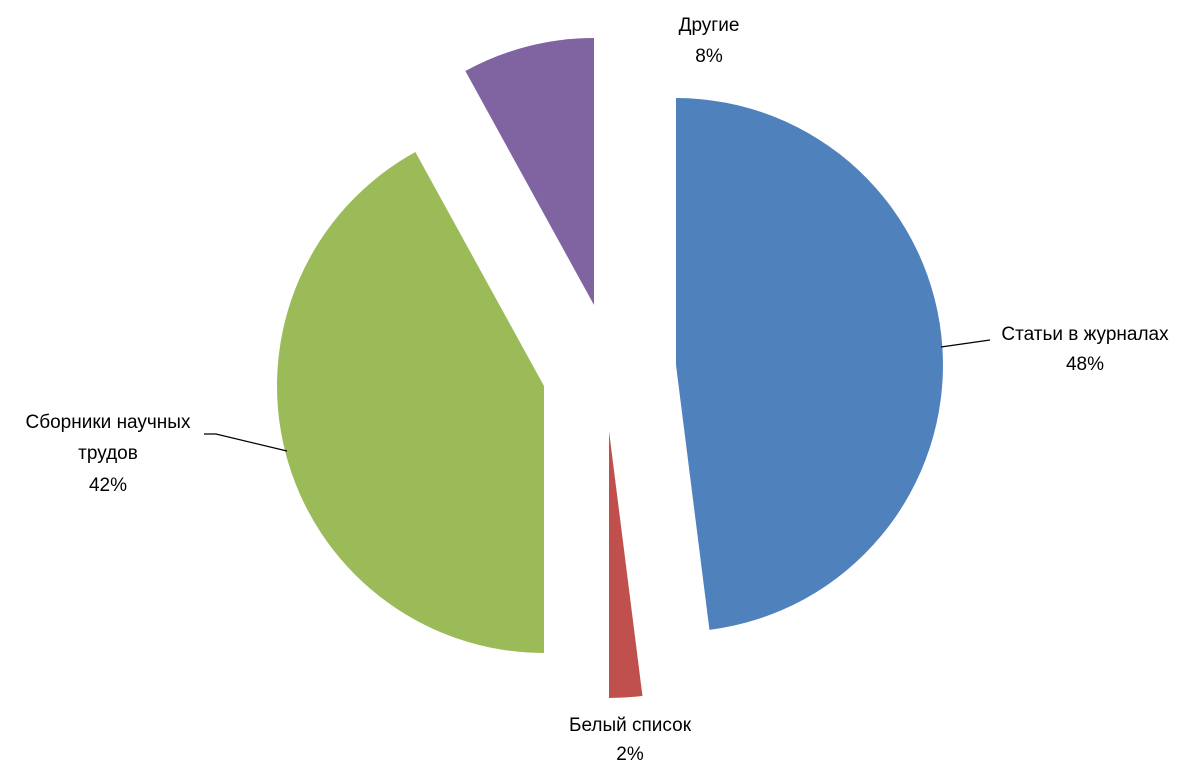  I want to click on slice-category-label-2: Белый список, so click(630, 725).